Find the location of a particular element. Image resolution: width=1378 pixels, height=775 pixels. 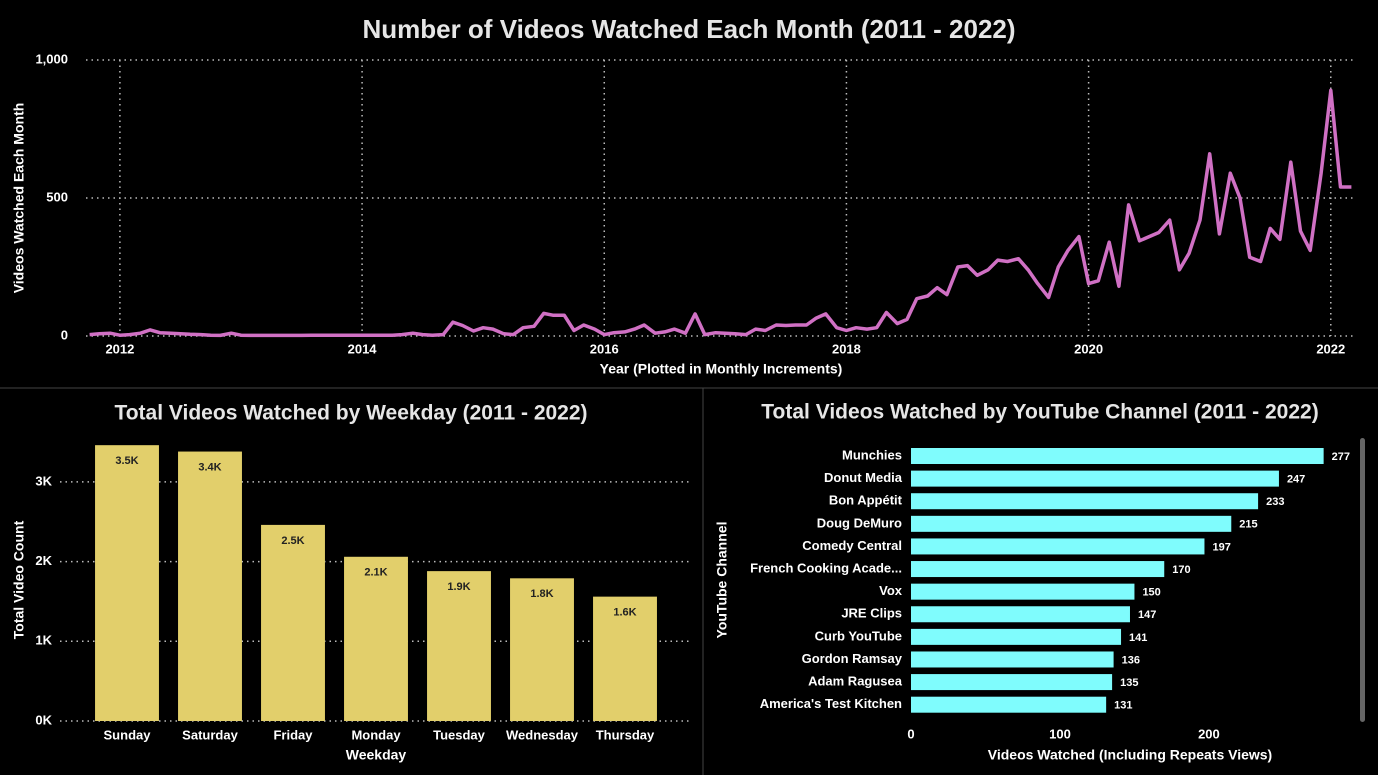

value-label: 197 is located at coordinates (1221, 547).